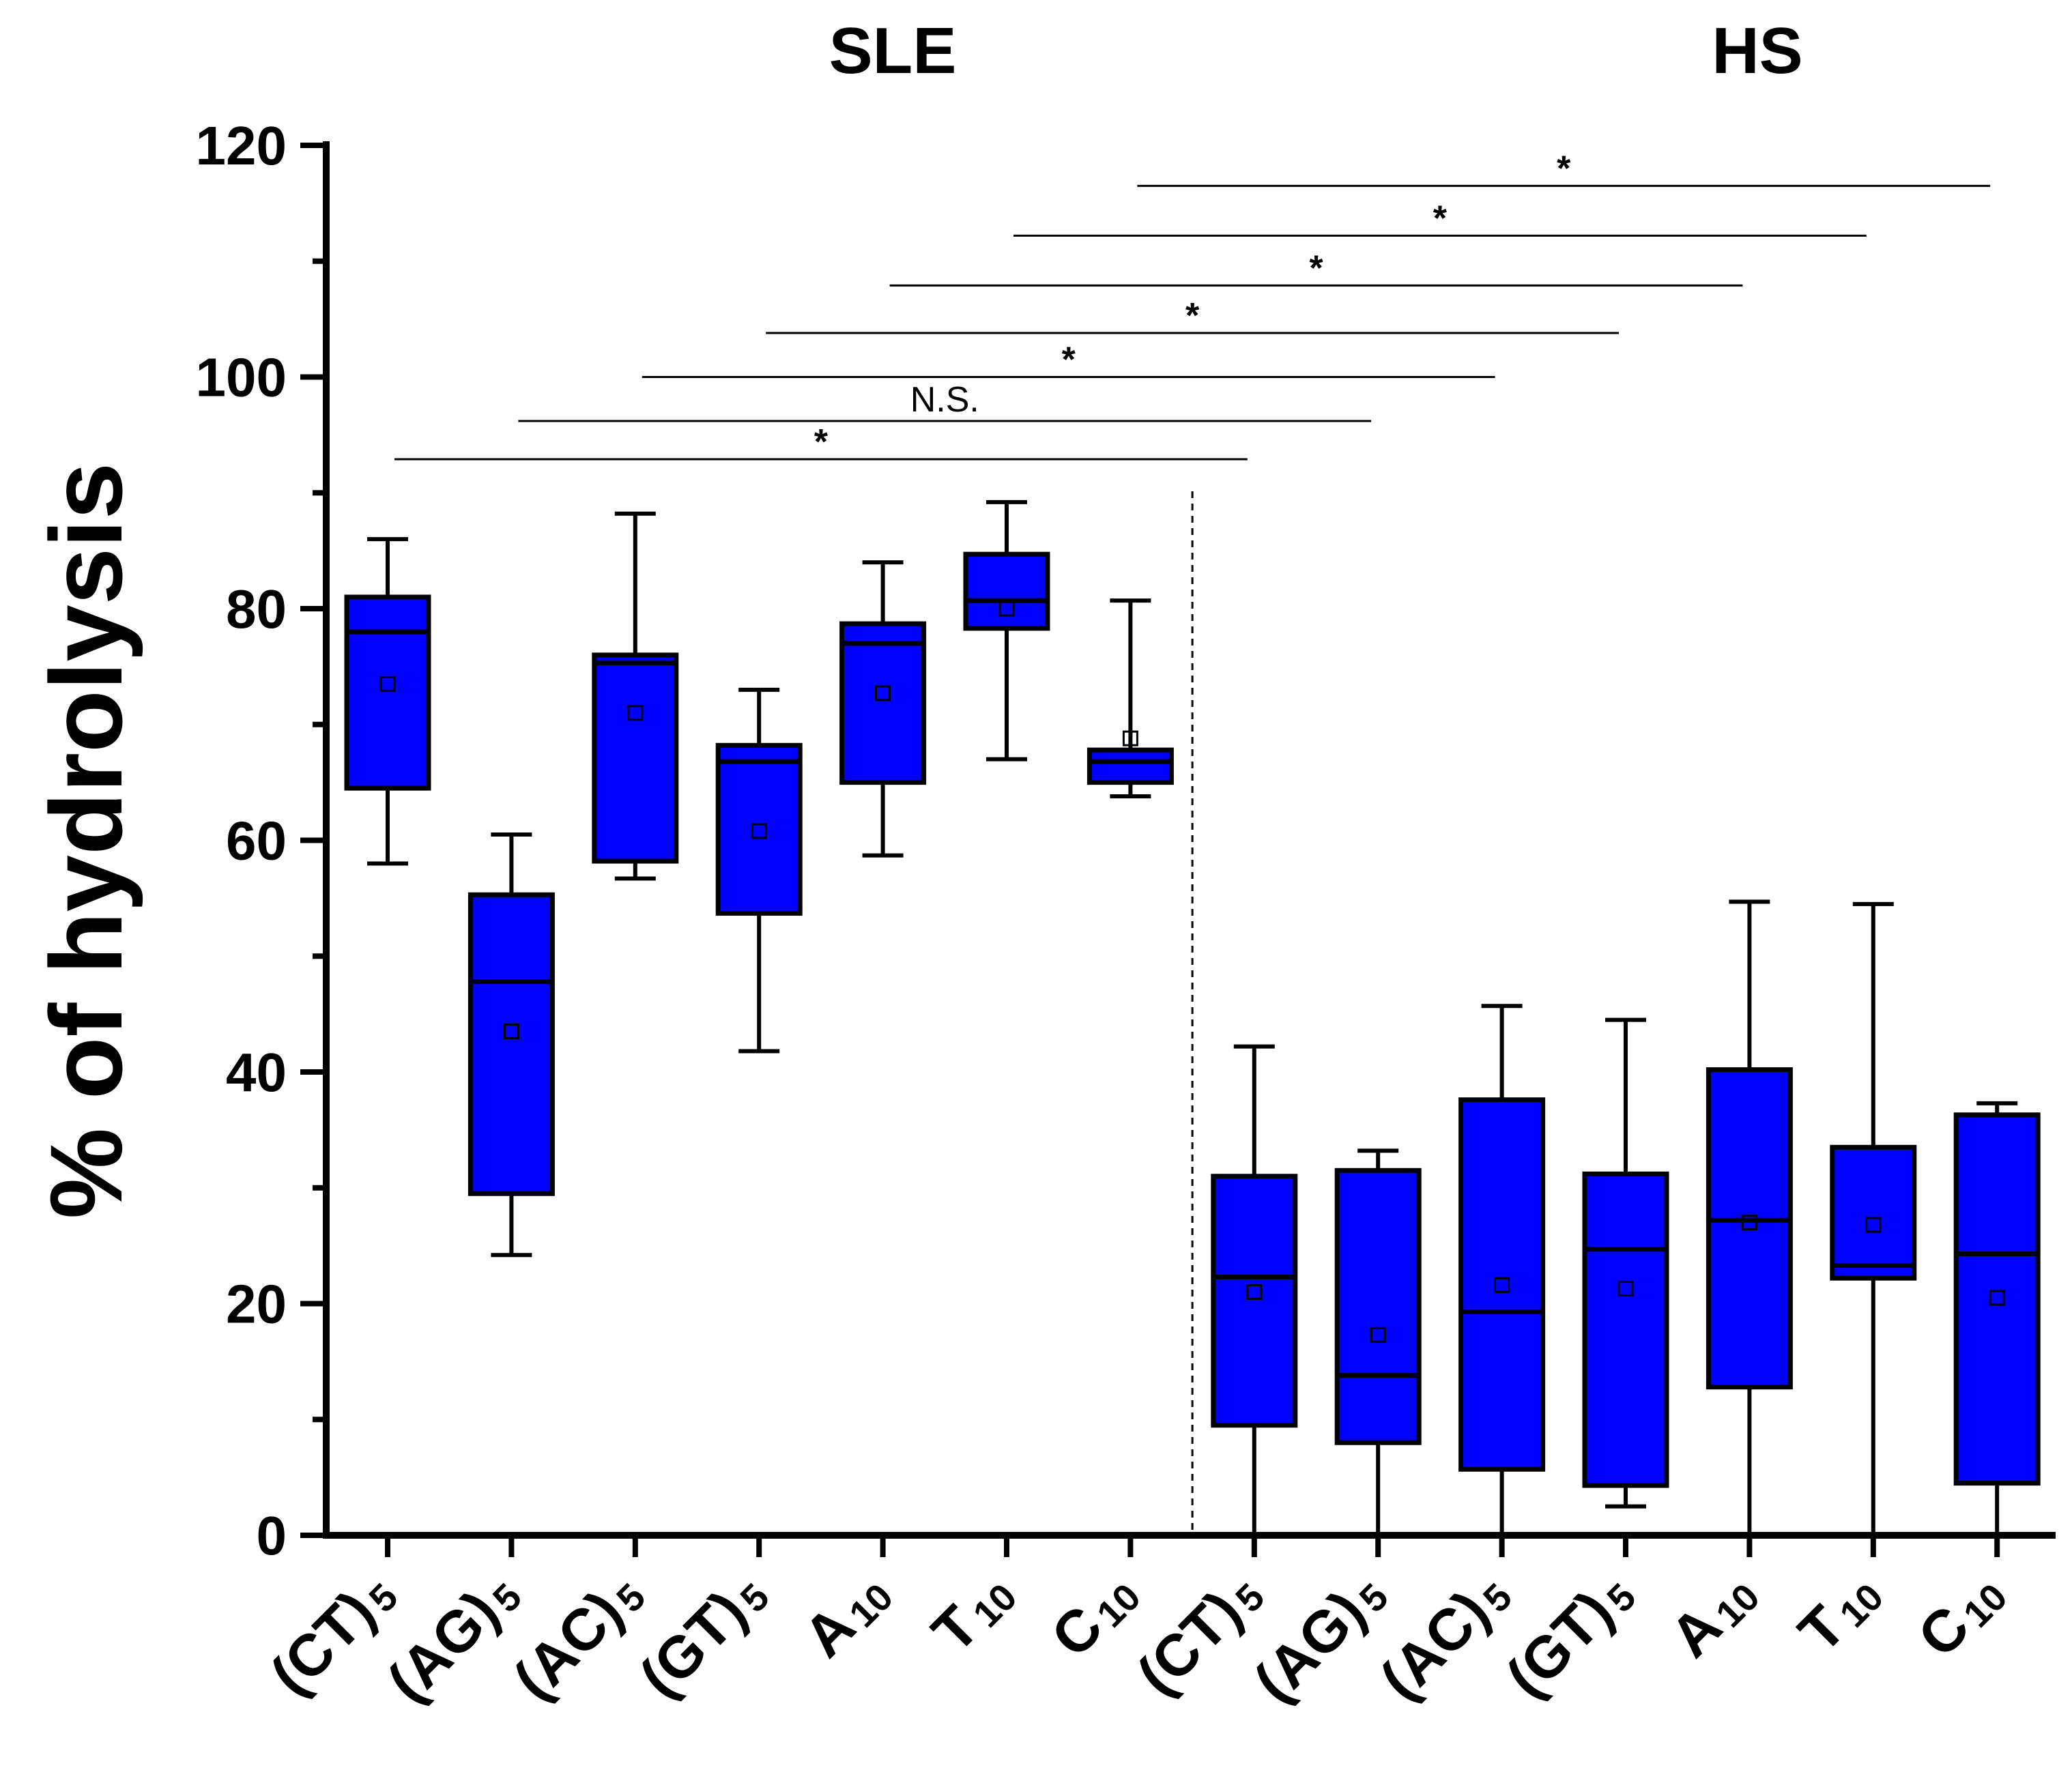 This screenshot has height=1783, width=2072. I want to click on y-tick-label: 120, so click(241, 145).